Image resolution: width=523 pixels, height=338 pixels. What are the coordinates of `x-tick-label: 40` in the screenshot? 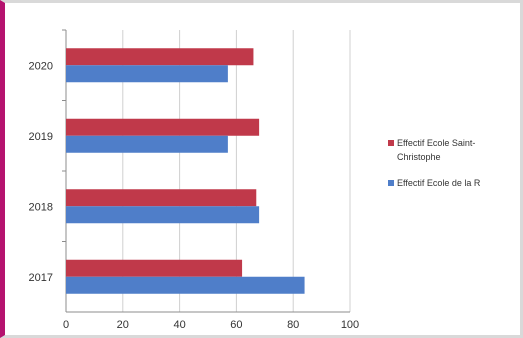 It's located at (179, 325).